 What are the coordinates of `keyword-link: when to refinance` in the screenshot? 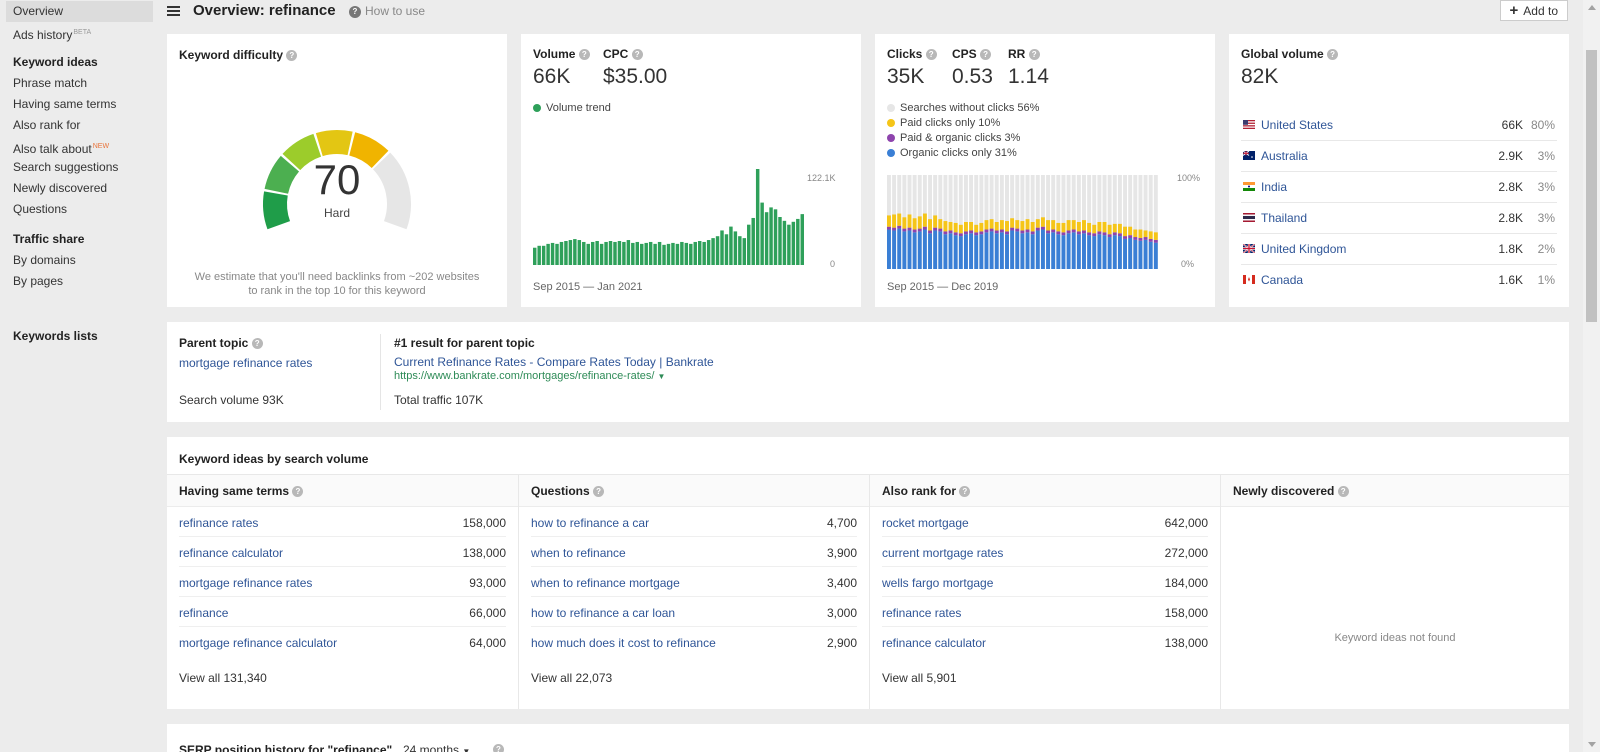 It's located at (578, 553).